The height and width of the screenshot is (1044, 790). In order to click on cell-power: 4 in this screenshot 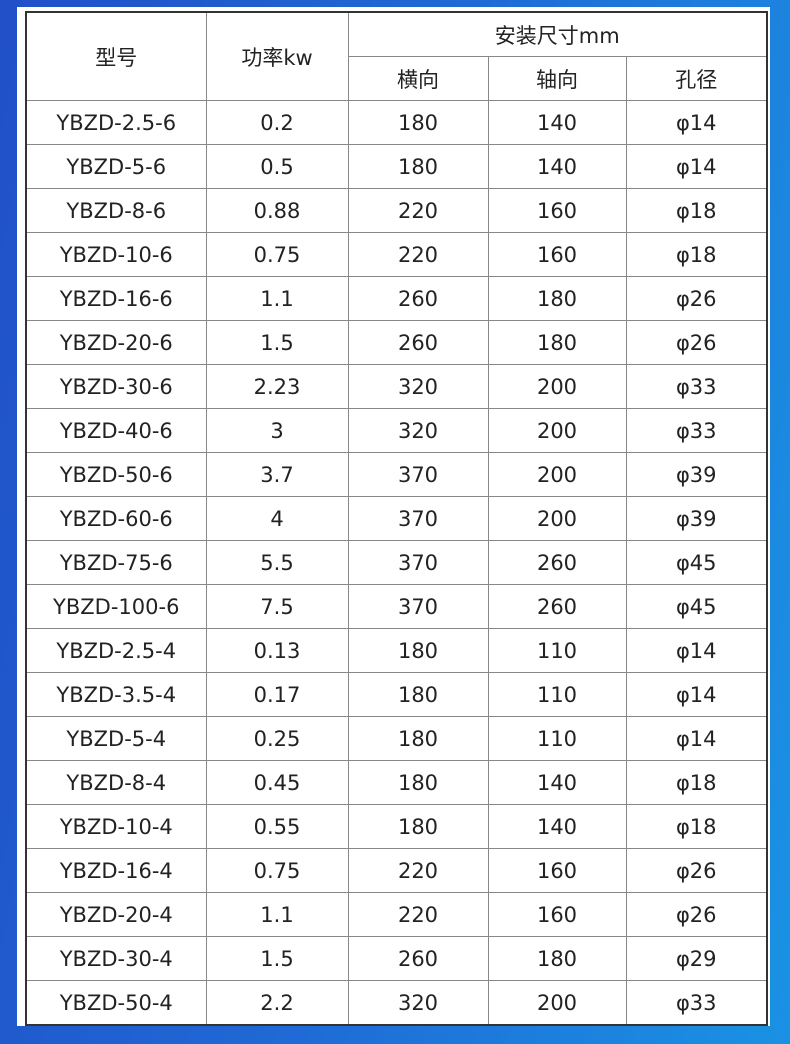, I will do `click(277, 518)`.